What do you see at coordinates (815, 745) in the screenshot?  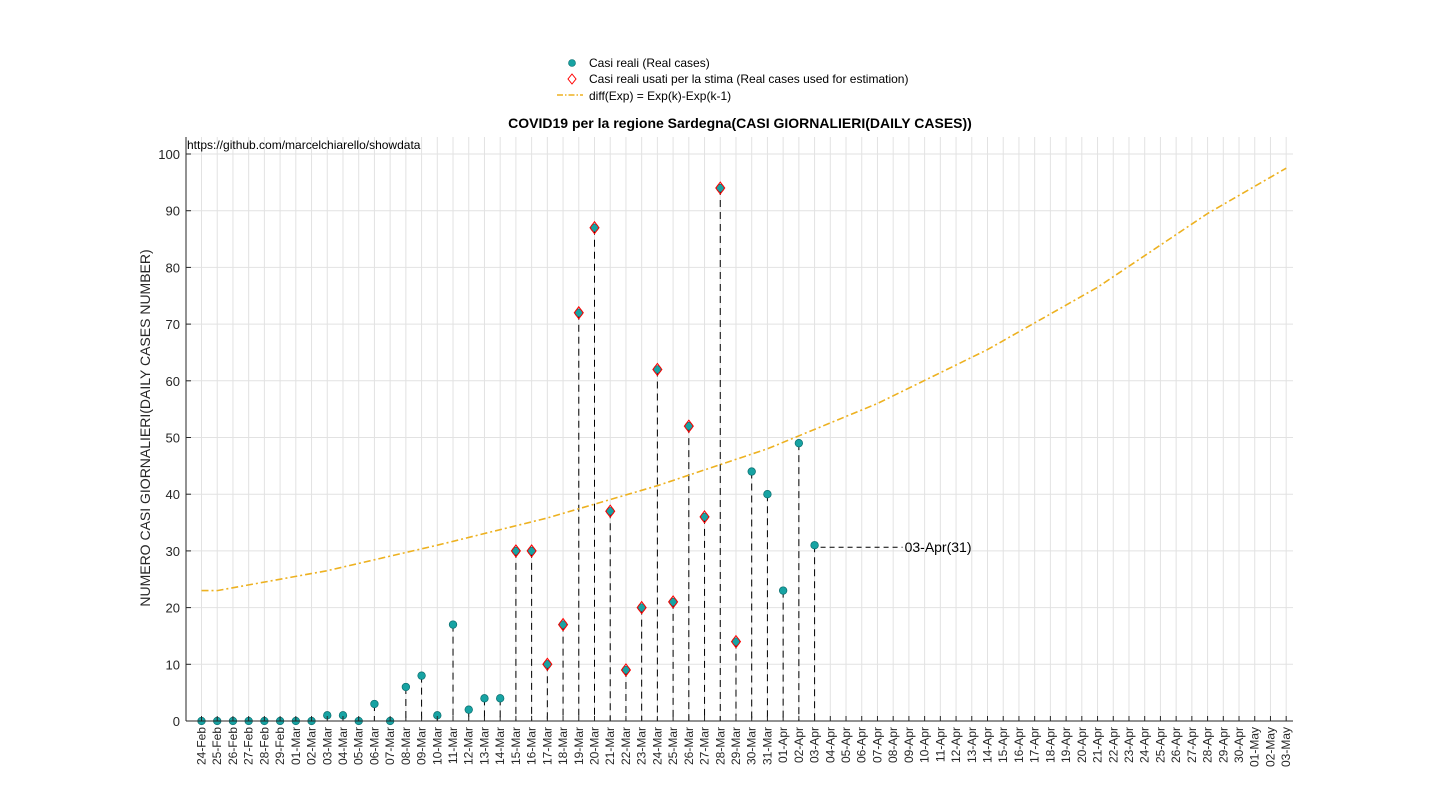 I see `x-tick-label: 03-Apr` at bounding box center [815, 745].